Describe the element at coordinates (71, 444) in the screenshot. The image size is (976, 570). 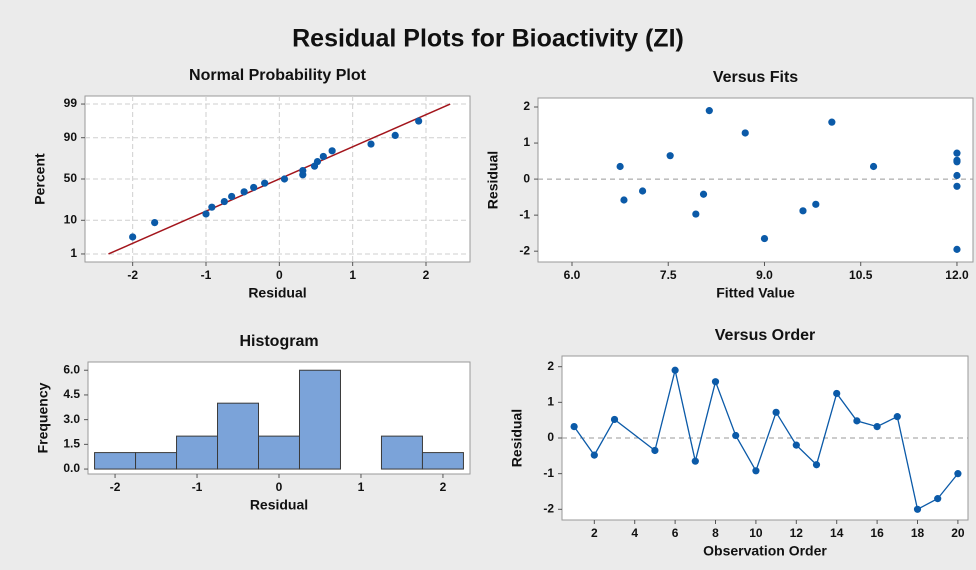
I see `y-tick-label: 1.5` at that location.